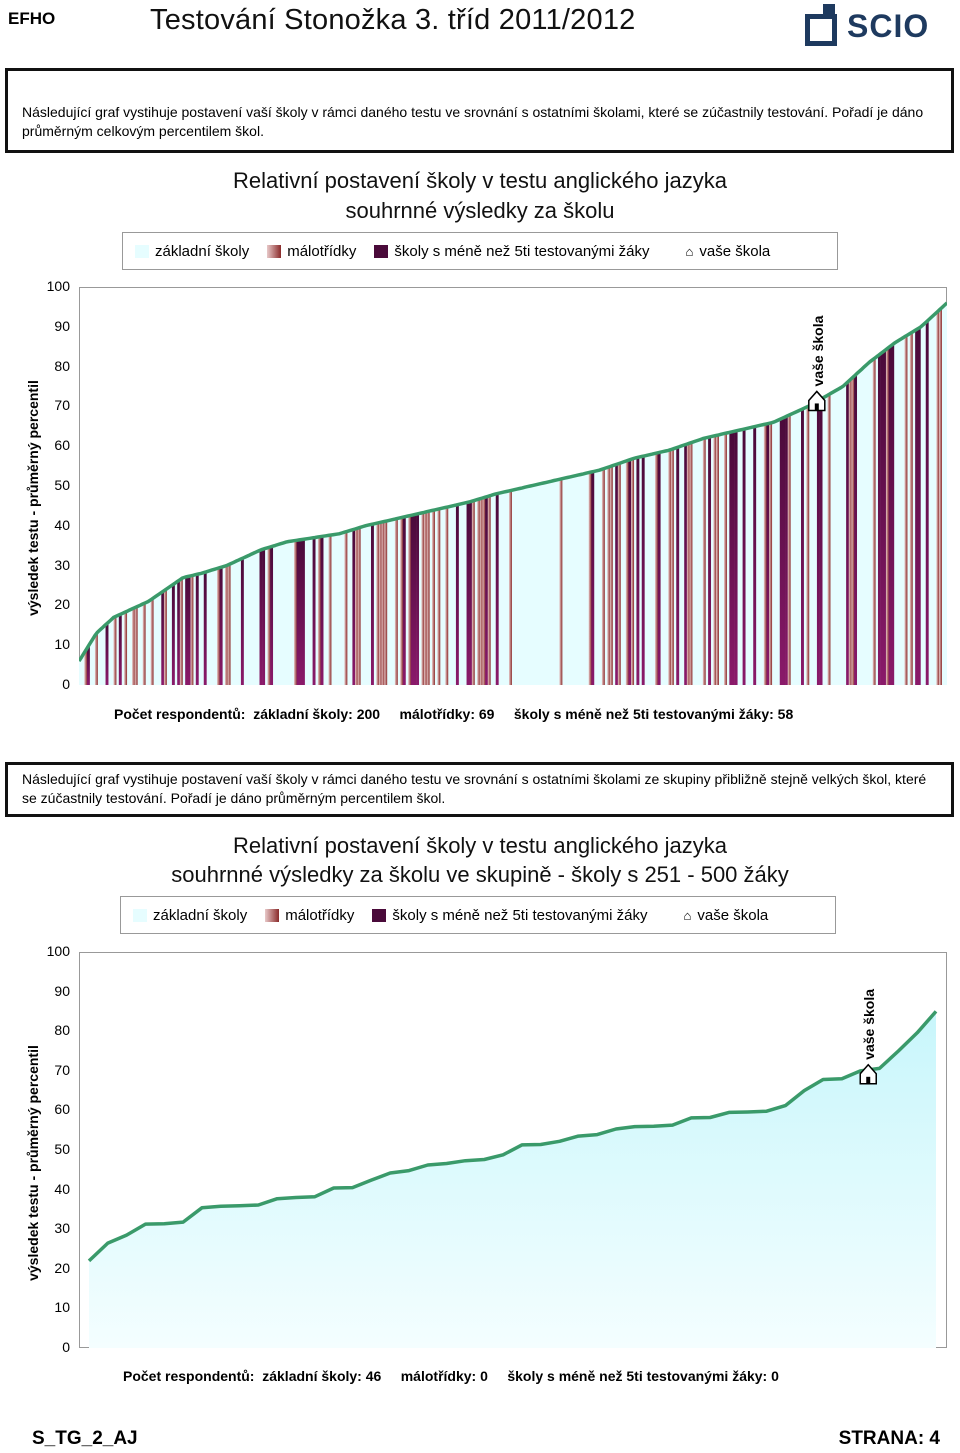 This screenshot has width=960, height=1453. I want to click on legend2-swatch-small, so click(272, 915).